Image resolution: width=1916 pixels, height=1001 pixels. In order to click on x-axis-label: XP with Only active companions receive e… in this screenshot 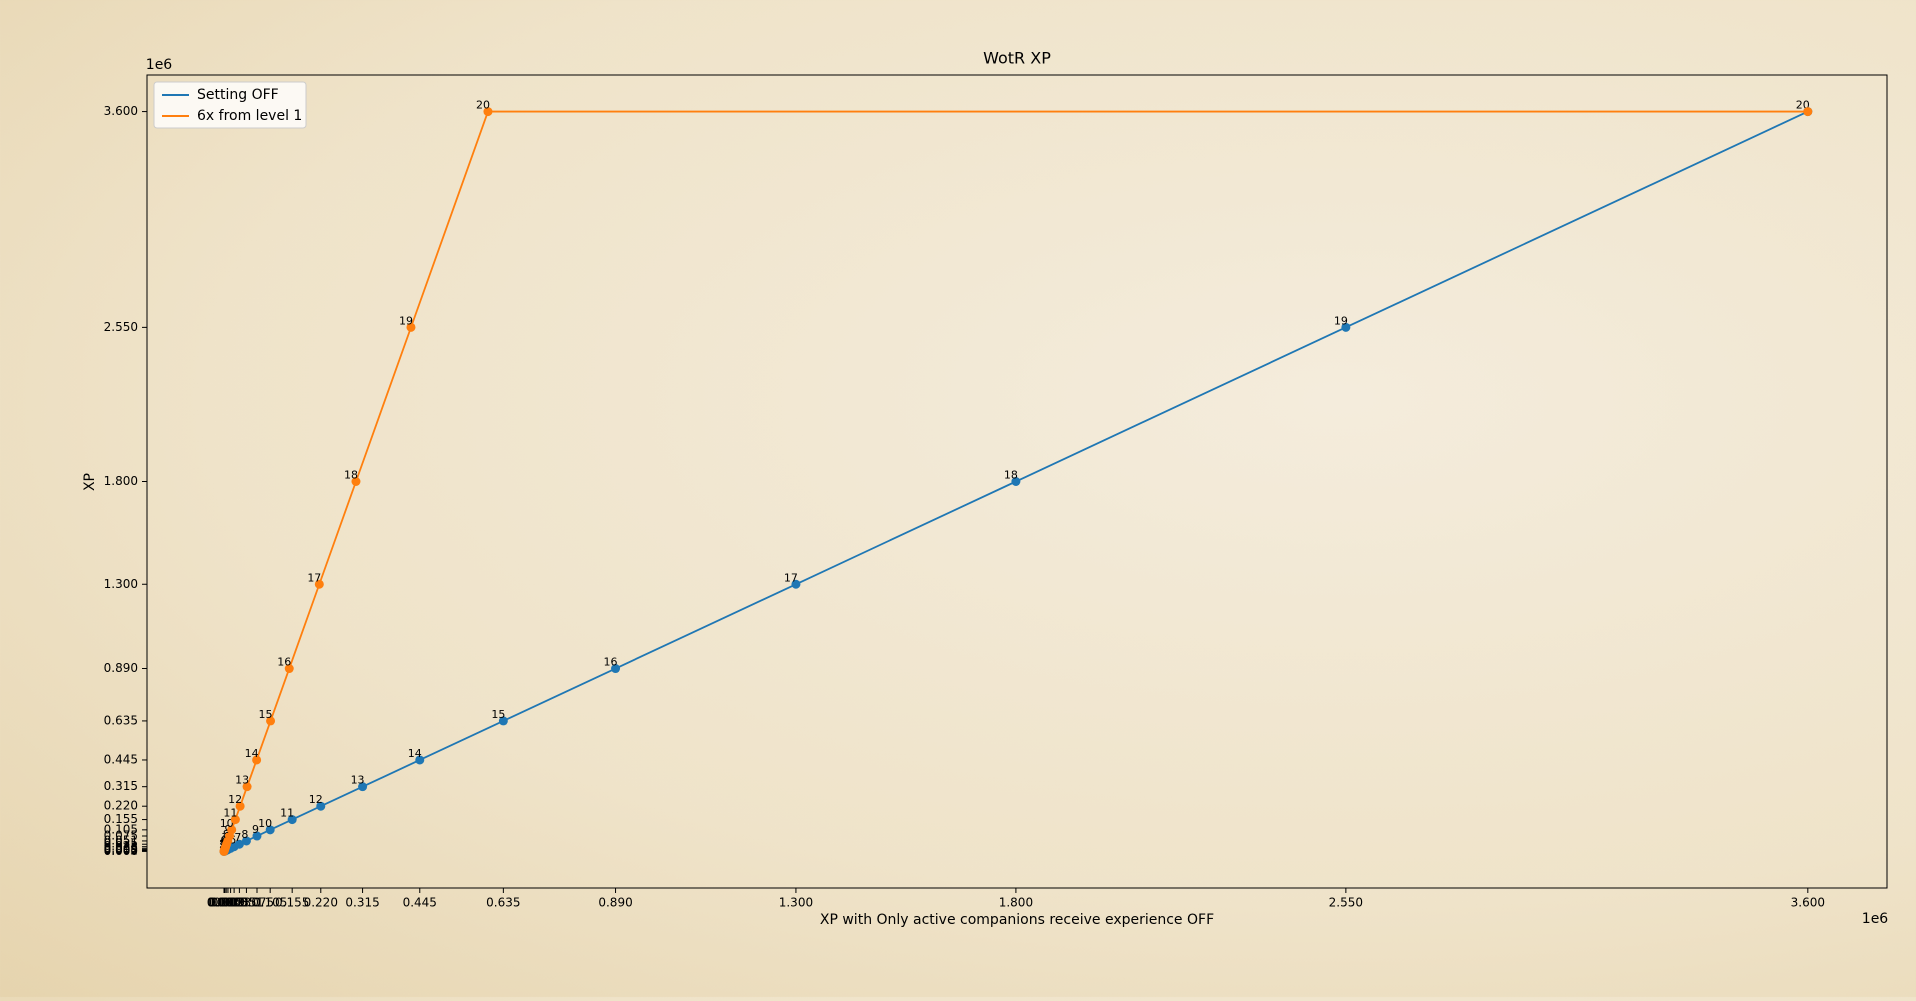, I will do `click(1017, 920)`.